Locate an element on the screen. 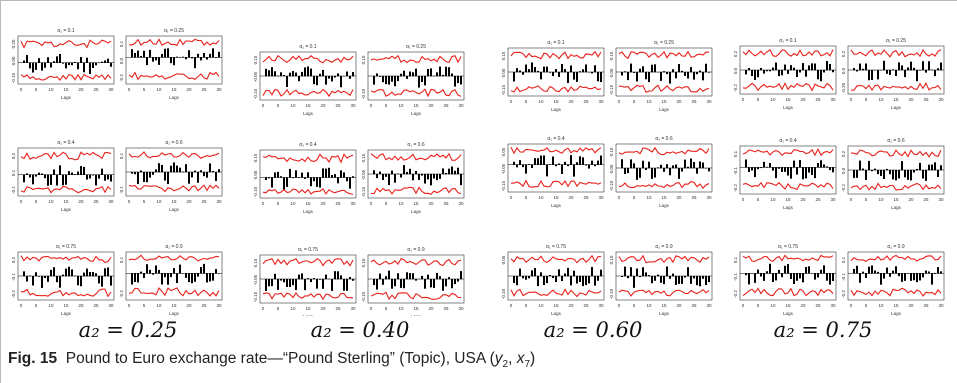  y-tick-label: -0.05 is located at coordinates (363, 174).